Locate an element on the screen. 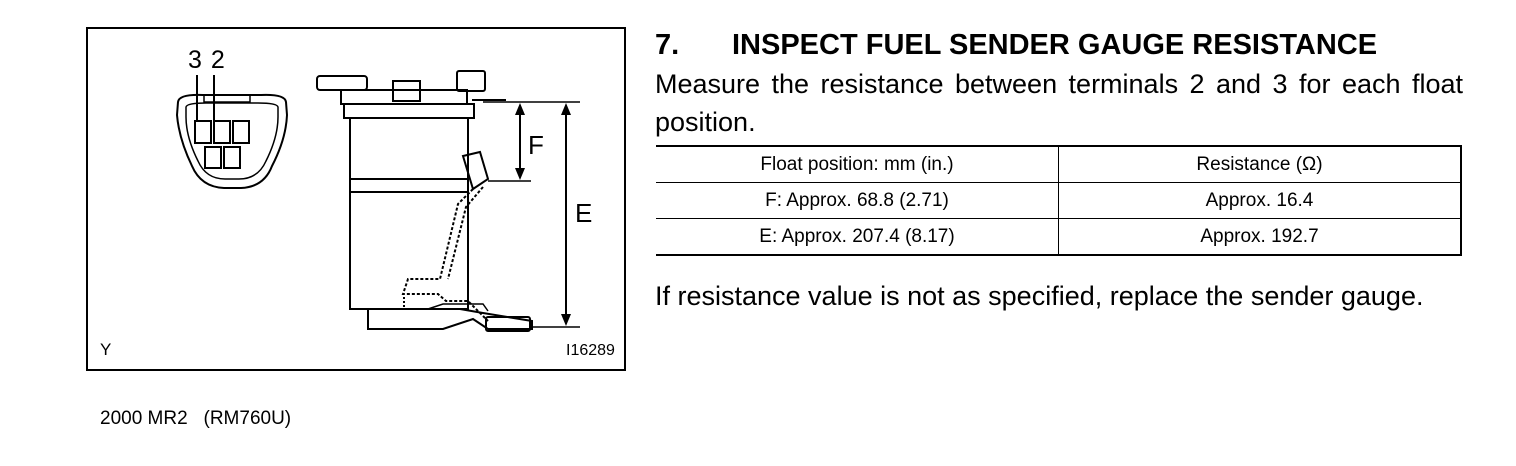  dimension-lines is located at coordinates (531, 214).